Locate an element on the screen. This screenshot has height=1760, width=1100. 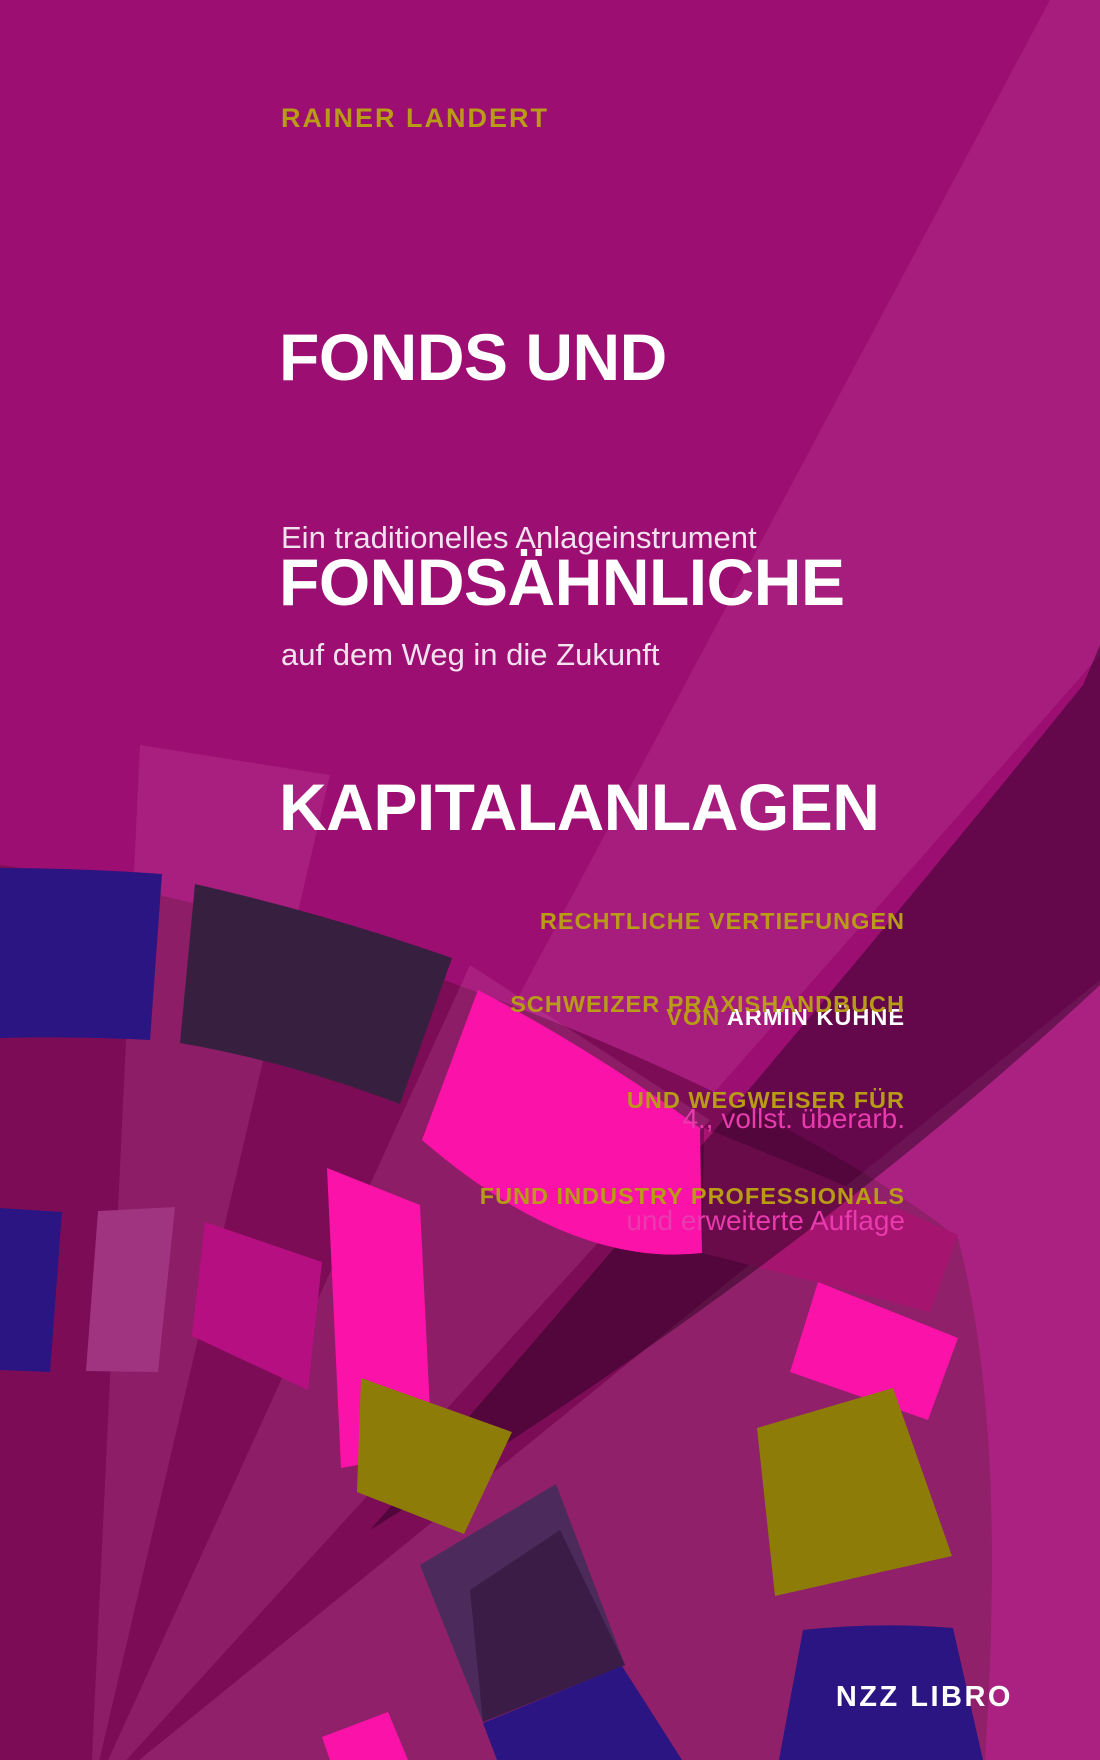
segment-navy-bottom-mid is located at coordinates (582, 1713).